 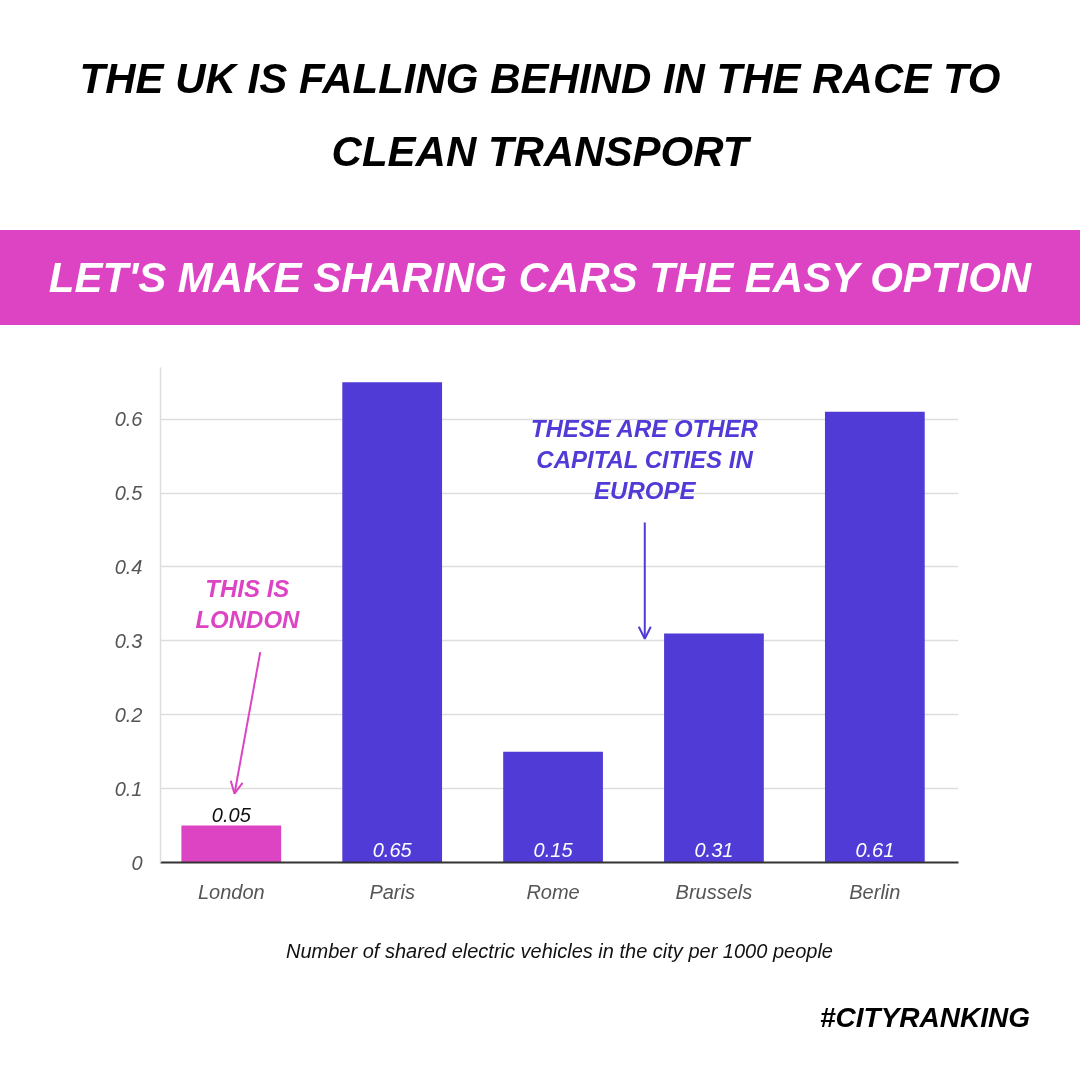 I want to click on data-label: 0.61, so click(x=875, y=849).